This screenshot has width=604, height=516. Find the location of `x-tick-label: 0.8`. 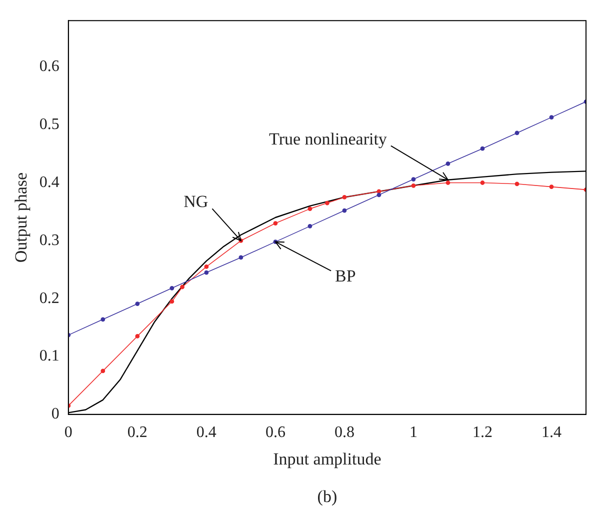

x-tick-label: 0.8 is located at coordinates (344, 433).